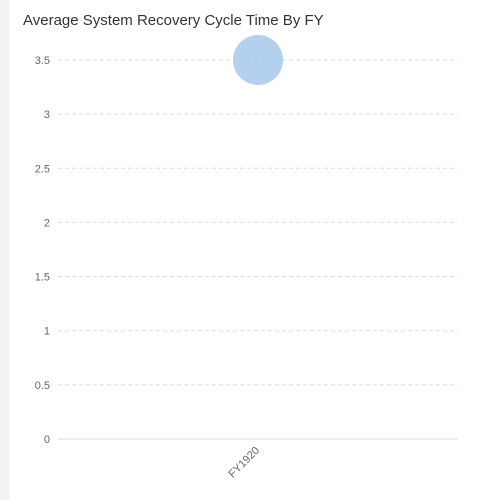 The width and height of the screenshot is (500, 500). I want to click on x-axis-tick-labels: FY1920, so click(244, 463).